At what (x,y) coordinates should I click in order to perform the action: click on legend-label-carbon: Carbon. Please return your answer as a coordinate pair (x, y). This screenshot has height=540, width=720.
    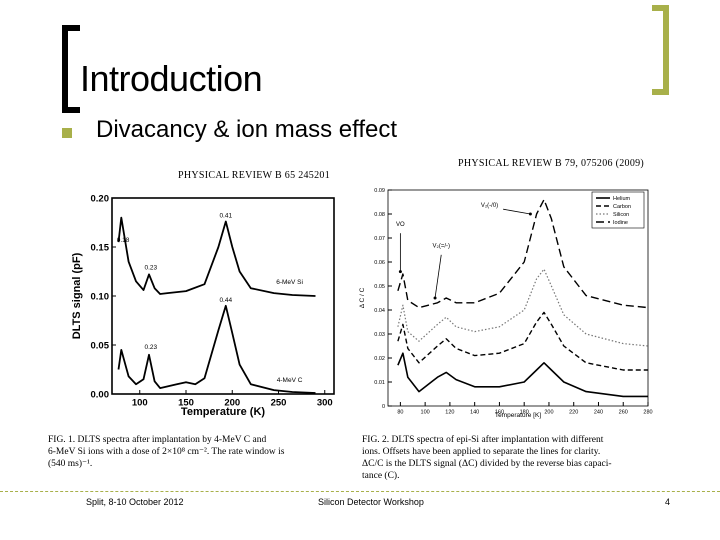
    Looking at the image, I should click on (622, 207).